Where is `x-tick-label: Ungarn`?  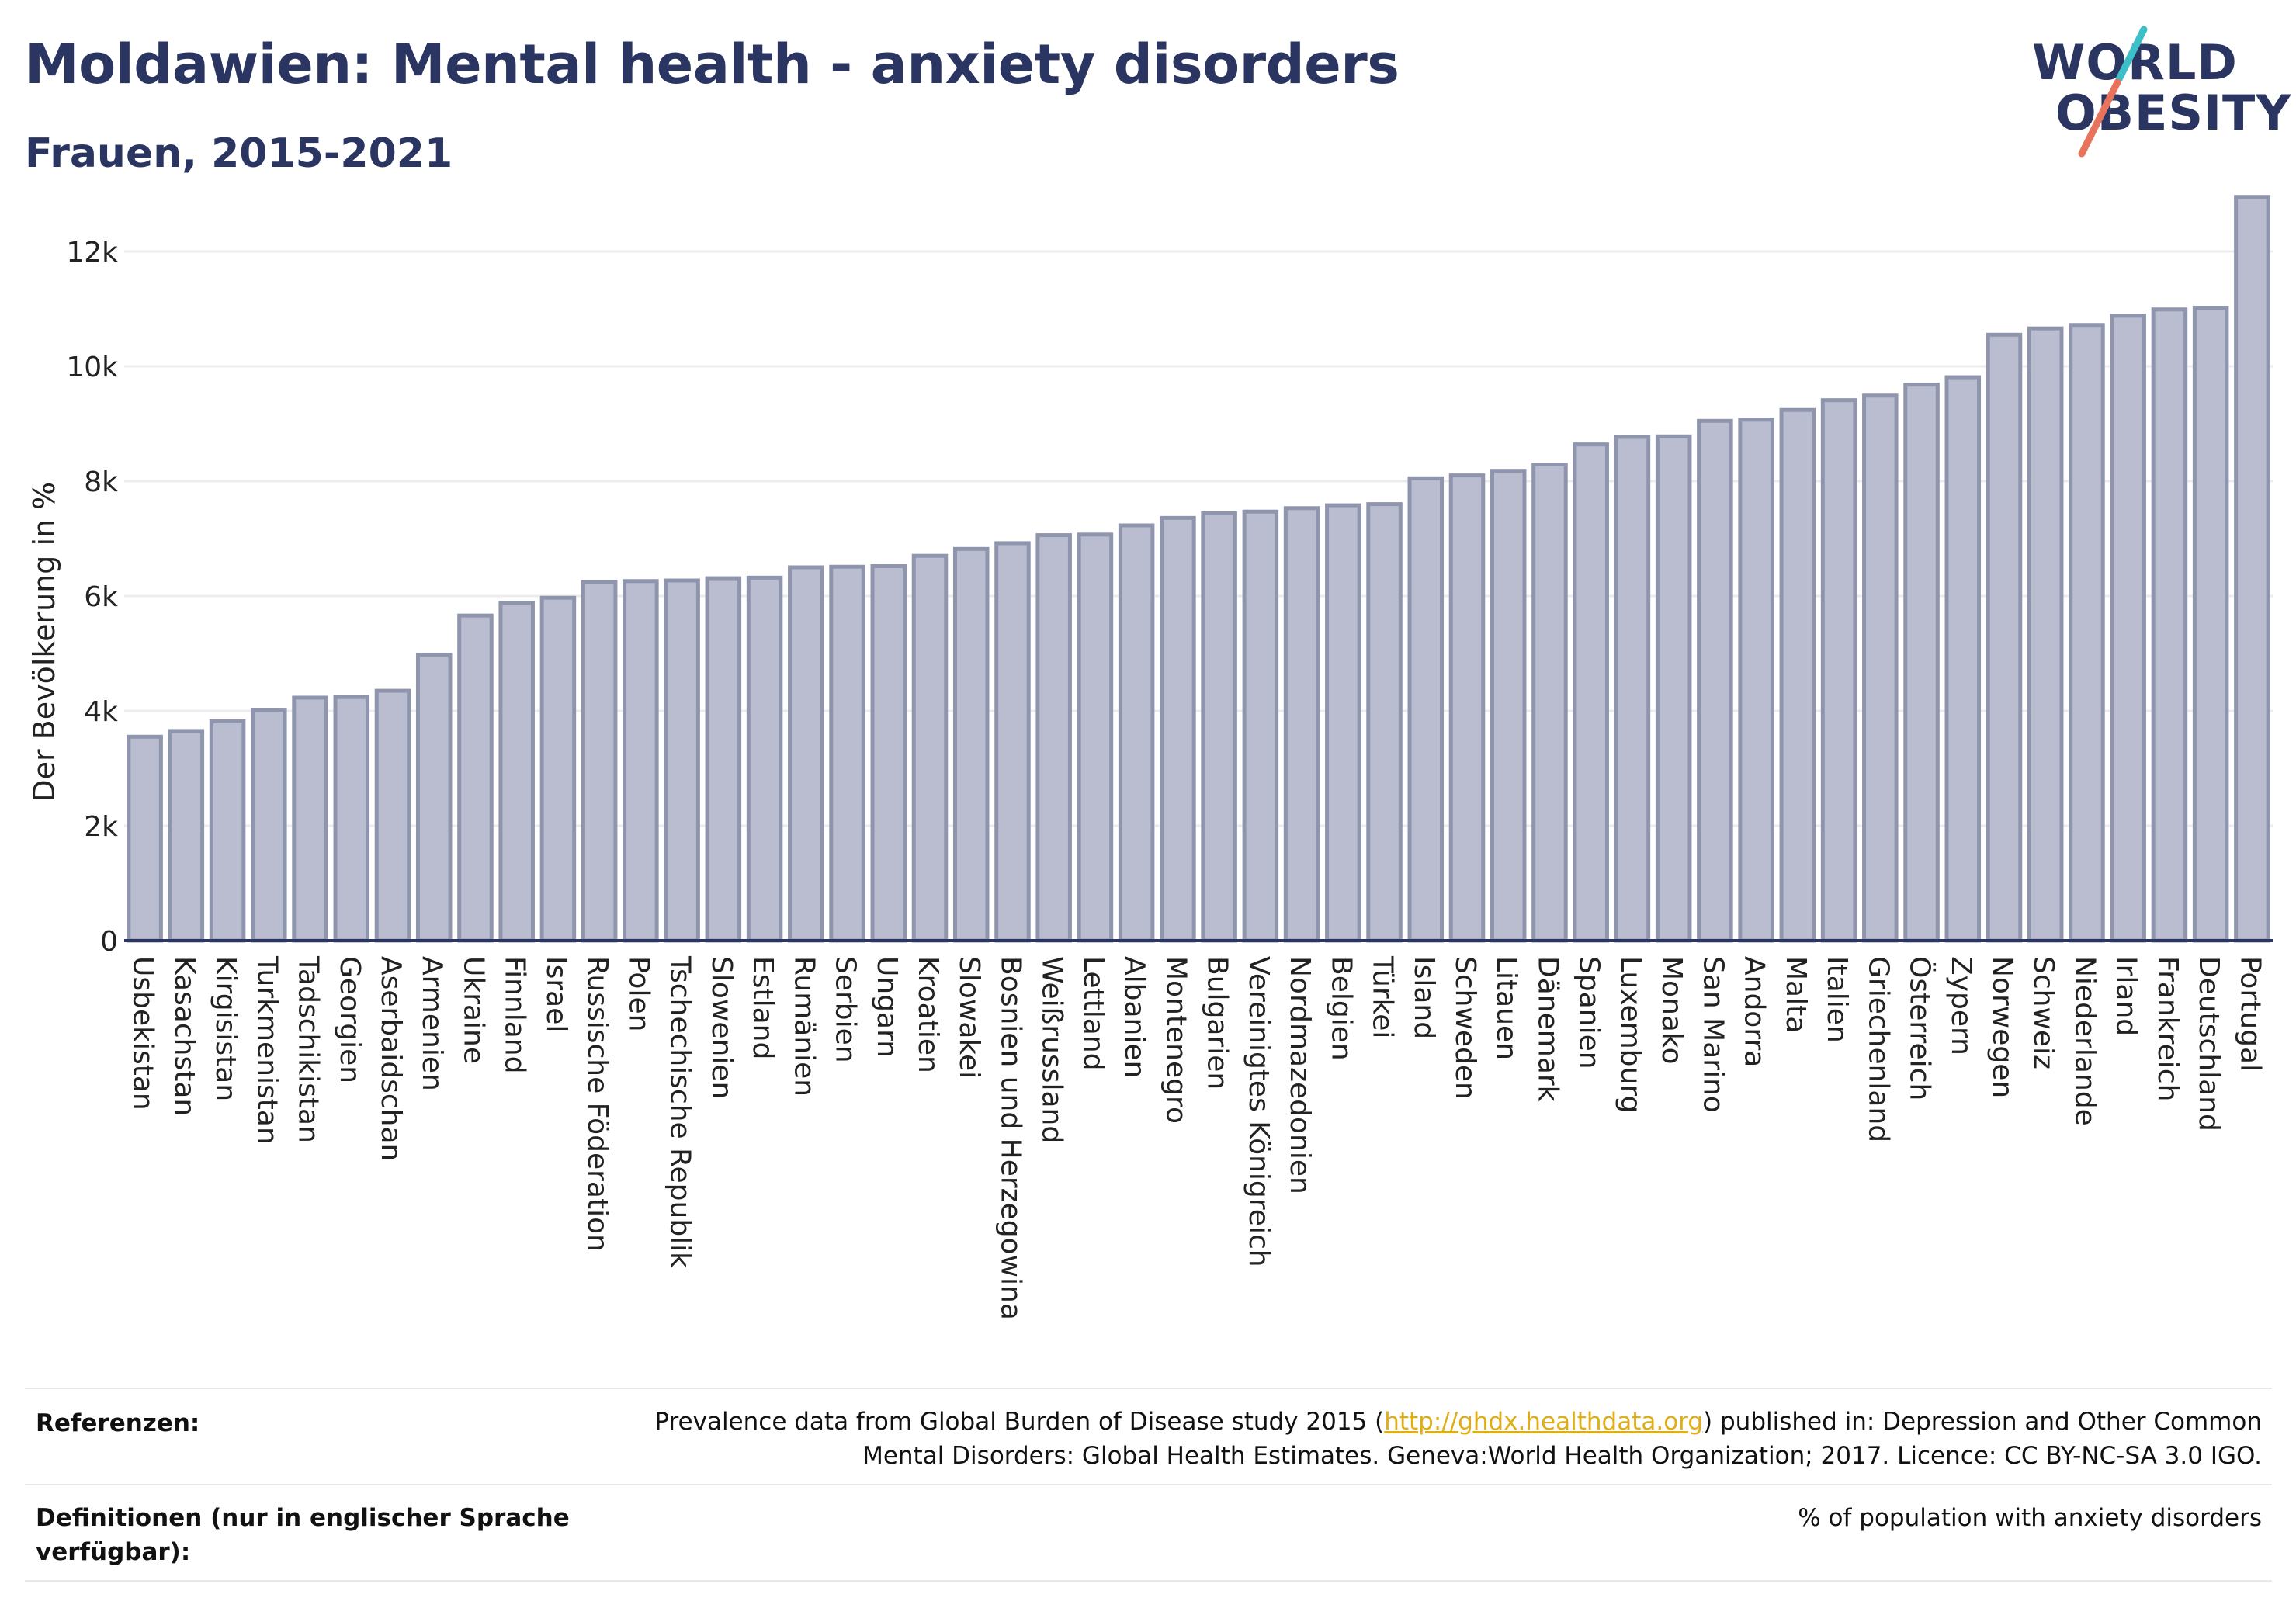
x-tick-label: Ungarn is located at coordinates (887, 1007).